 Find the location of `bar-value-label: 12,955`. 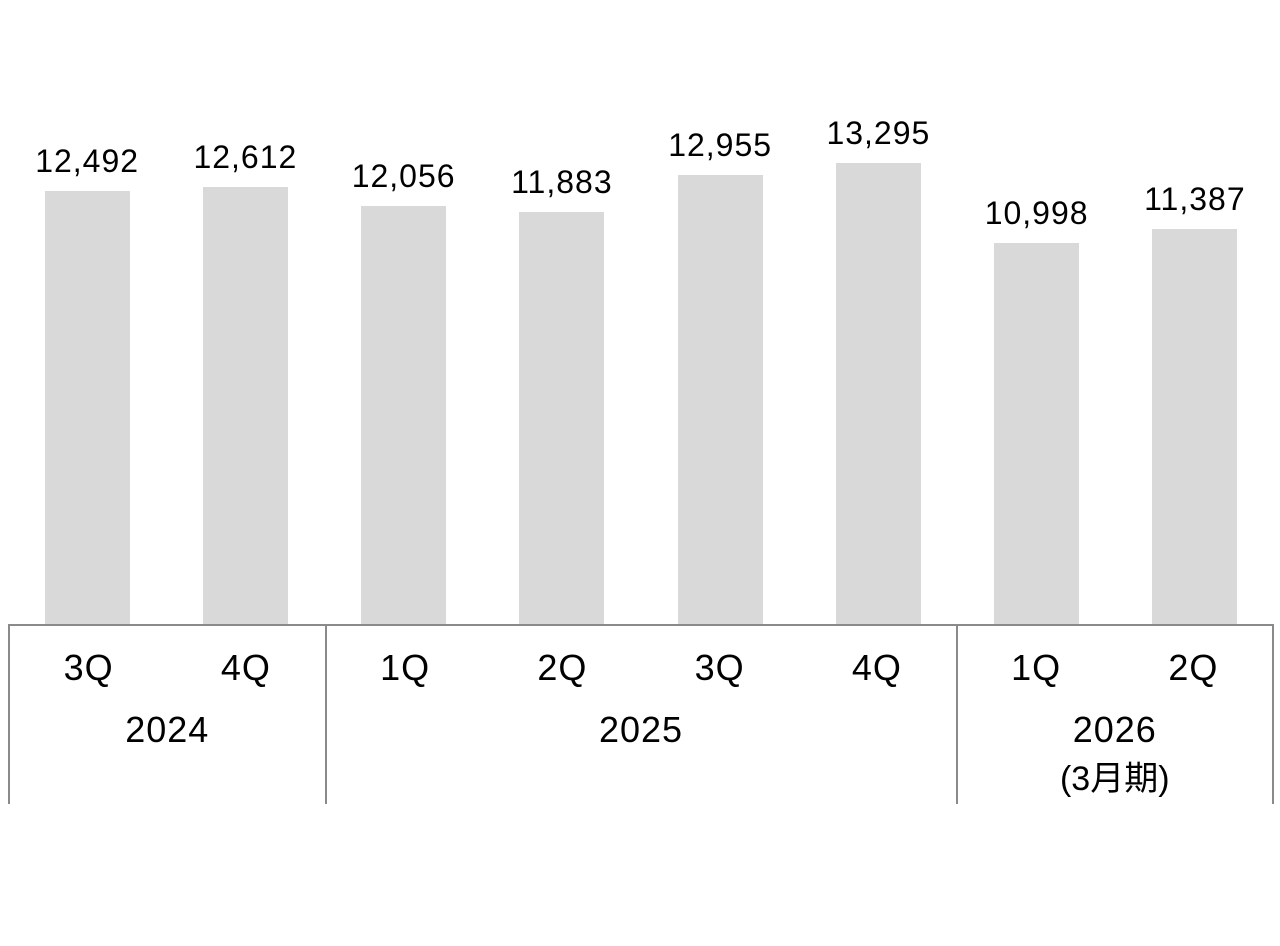

bar-value-label: 12,955 is located at coordinates (720, 145).